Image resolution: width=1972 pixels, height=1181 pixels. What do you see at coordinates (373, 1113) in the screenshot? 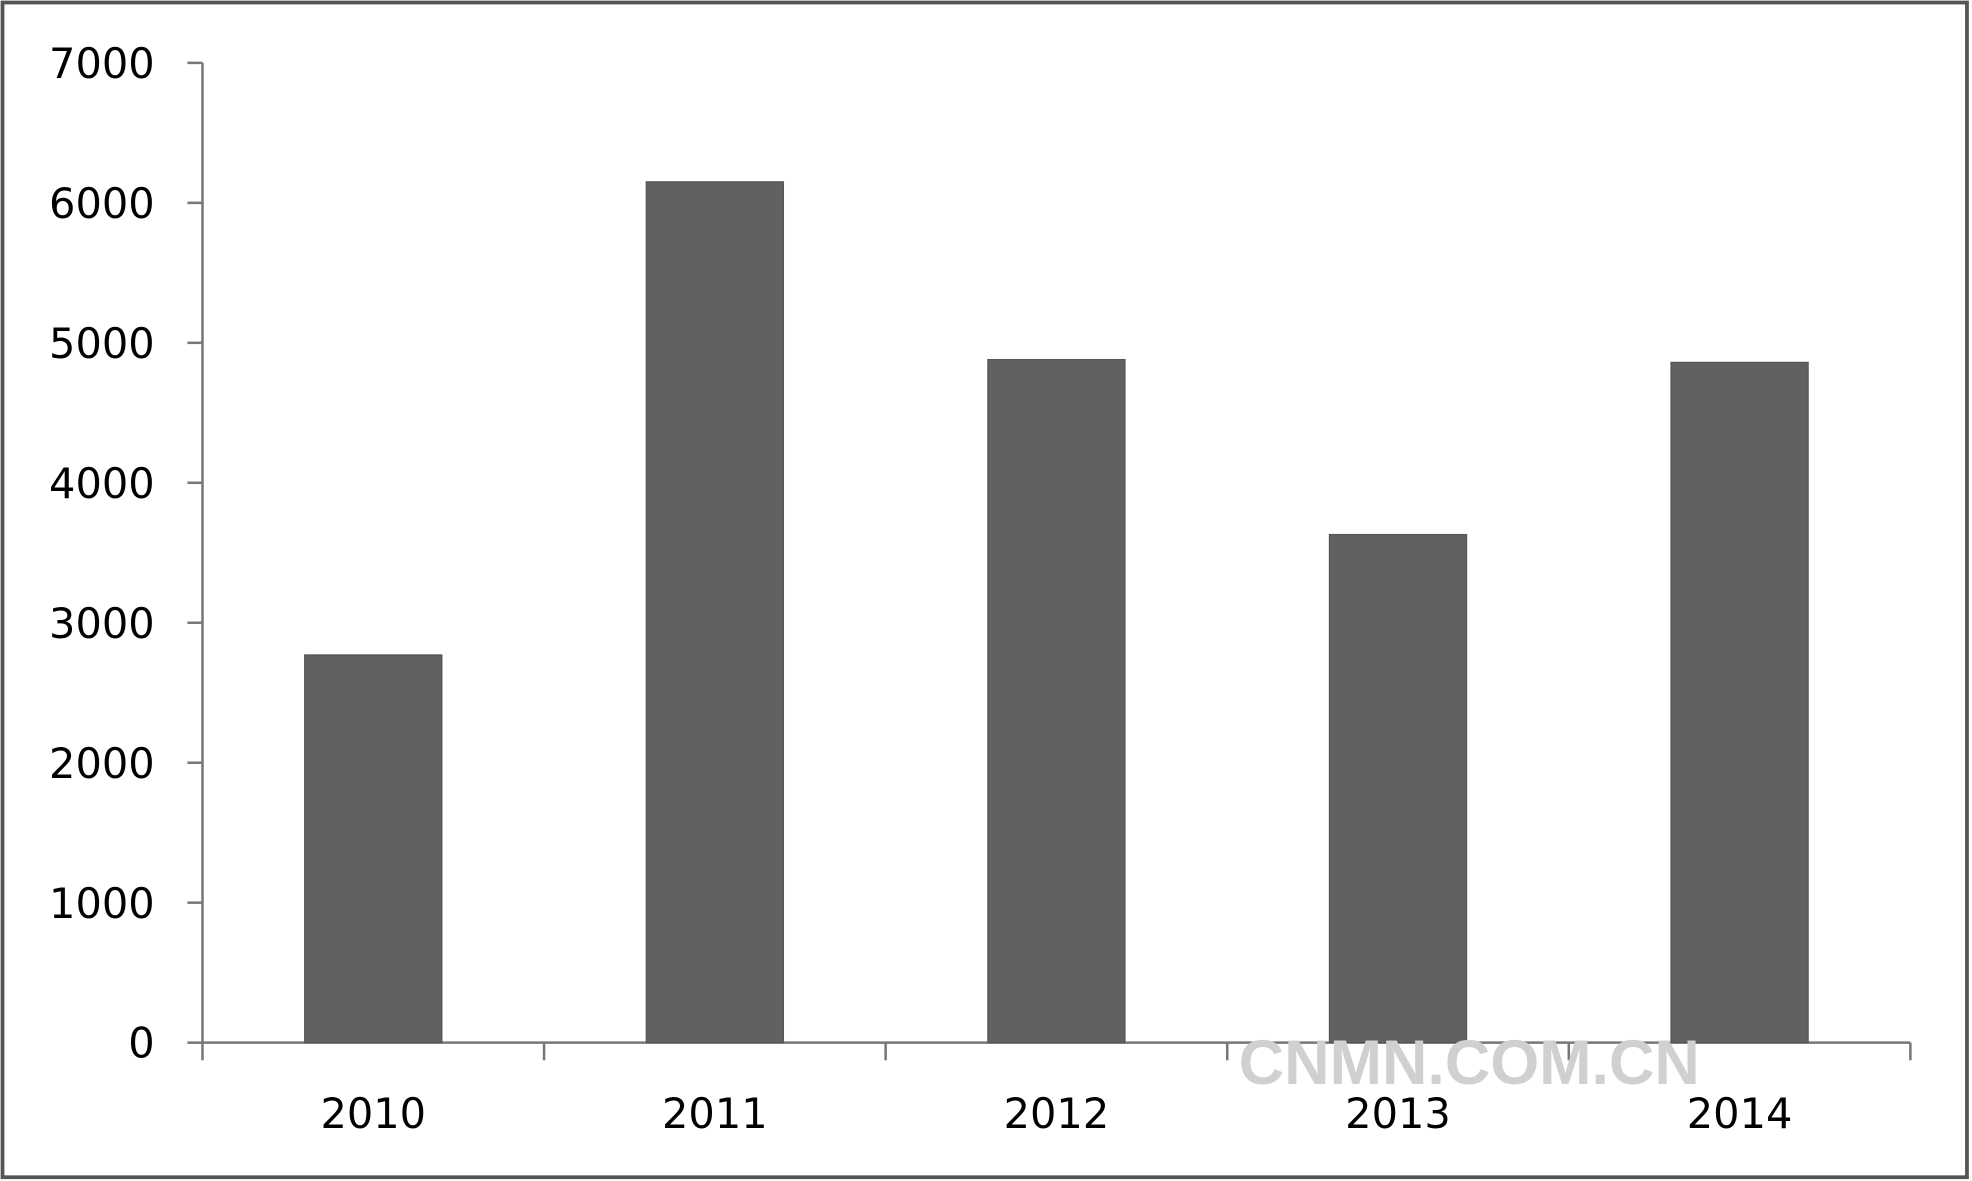
I see `x-tick-label: 2010` at bounding box center [373, 1113].